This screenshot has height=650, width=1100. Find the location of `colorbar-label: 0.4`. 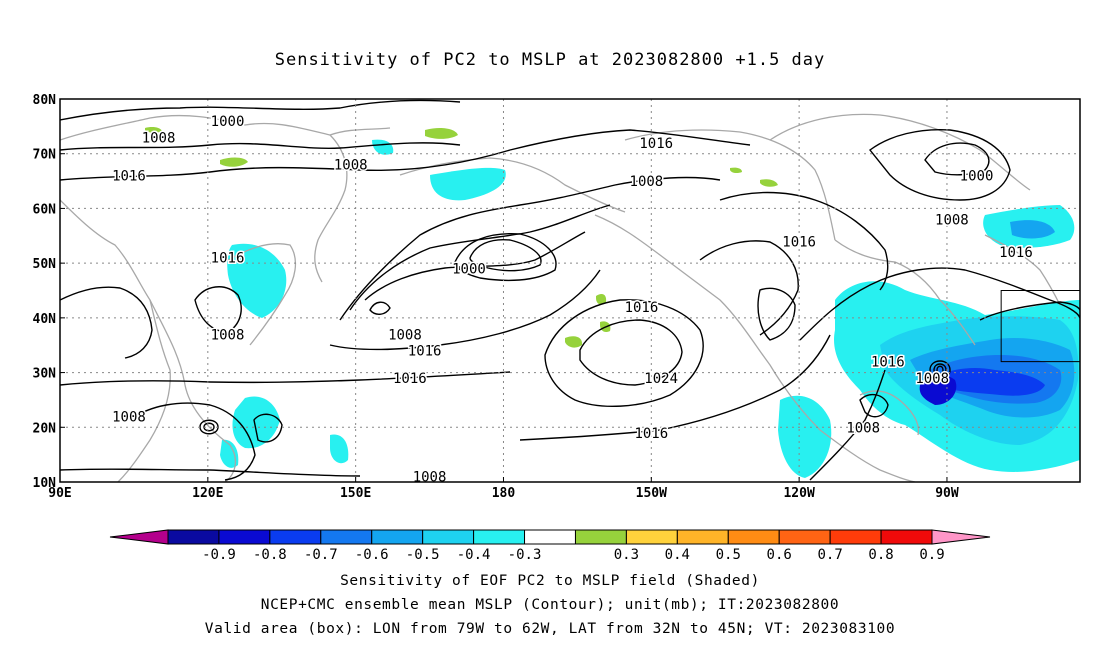

colorbar-label: 0.4 is located at coordinates (677, 555).